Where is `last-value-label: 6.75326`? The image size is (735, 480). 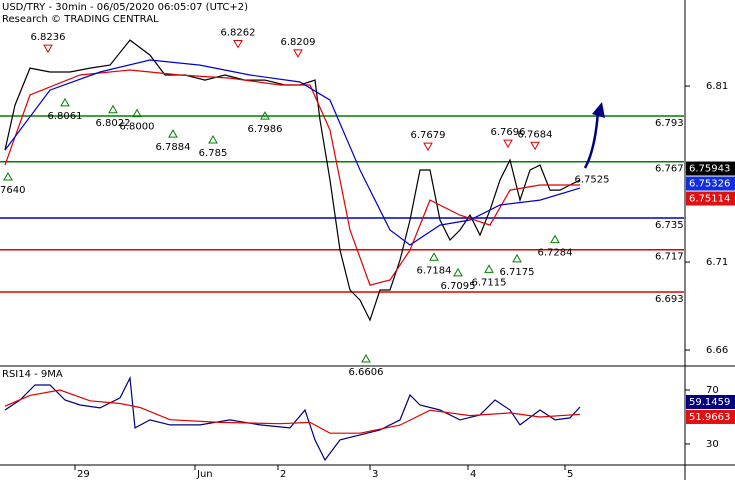 last-value-label: 6.75326 is located at coordinates (709, 184).